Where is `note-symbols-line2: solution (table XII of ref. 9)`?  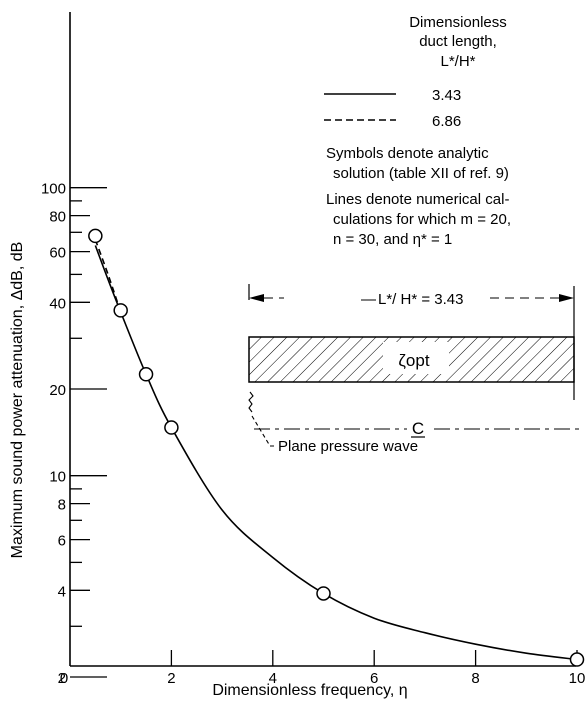 note-symbols-line2: solution (table XII of ref. 9) is located at coordinates (421, 173).